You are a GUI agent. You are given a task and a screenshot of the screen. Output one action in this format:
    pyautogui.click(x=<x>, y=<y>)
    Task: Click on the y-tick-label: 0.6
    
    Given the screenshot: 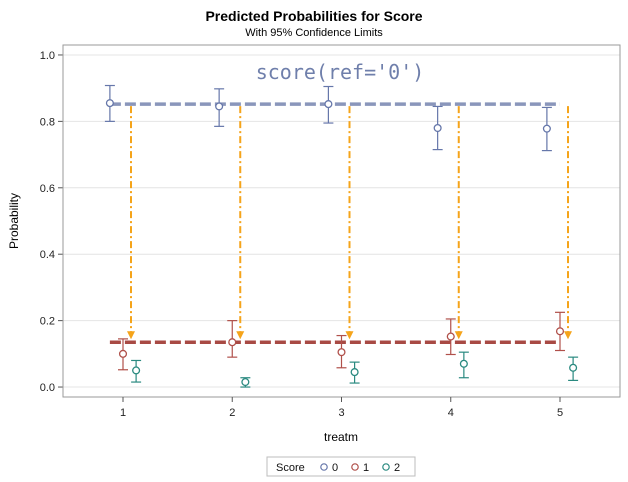 What is the action you would take?
    pyautogui.click(x=47, y=189)
    